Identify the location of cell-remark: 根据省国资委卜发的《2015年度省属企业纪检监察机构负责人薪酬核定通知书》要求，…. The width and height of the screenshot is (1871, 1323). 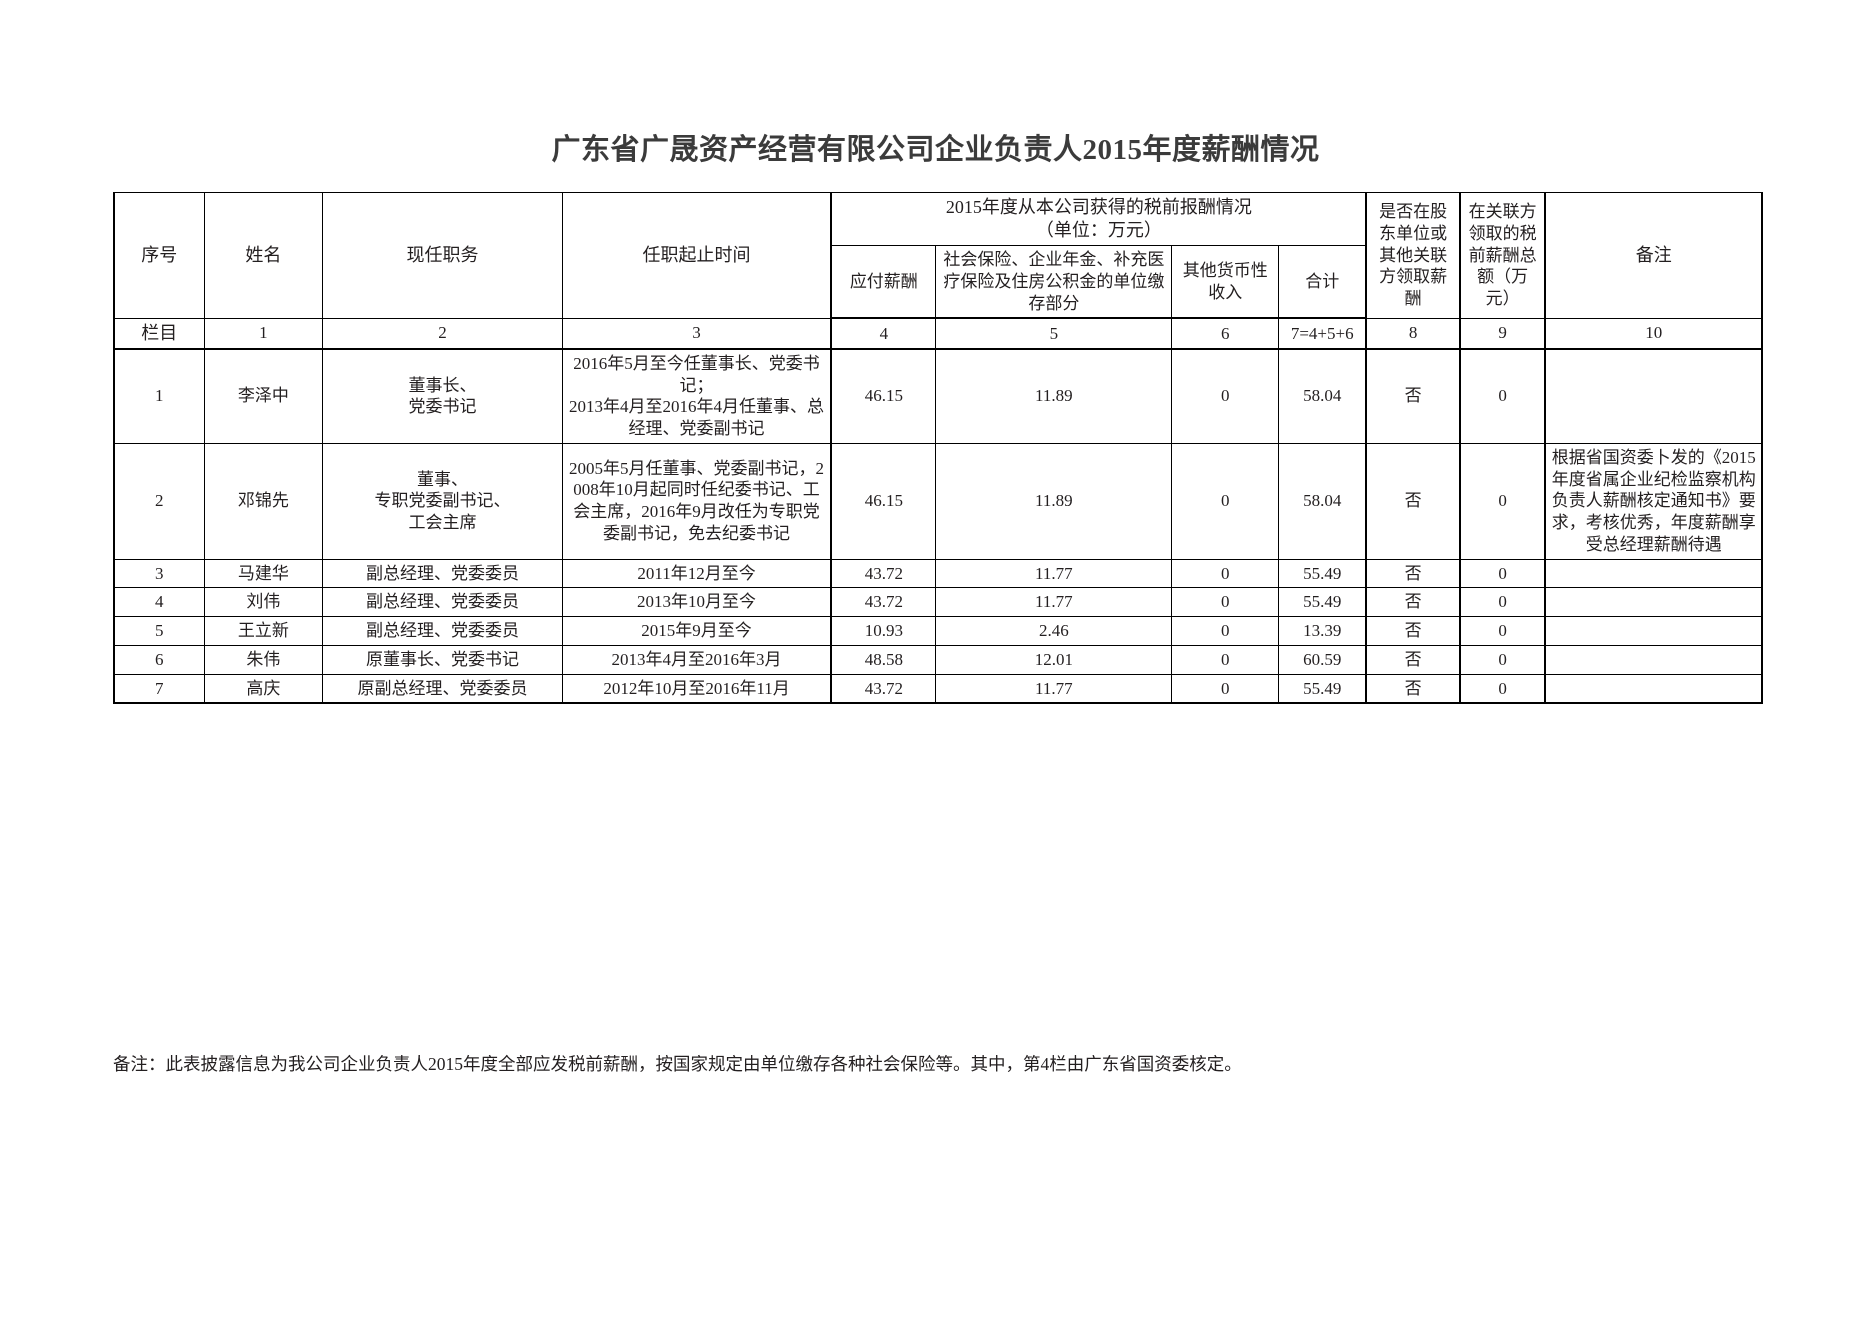
(1653, 501).